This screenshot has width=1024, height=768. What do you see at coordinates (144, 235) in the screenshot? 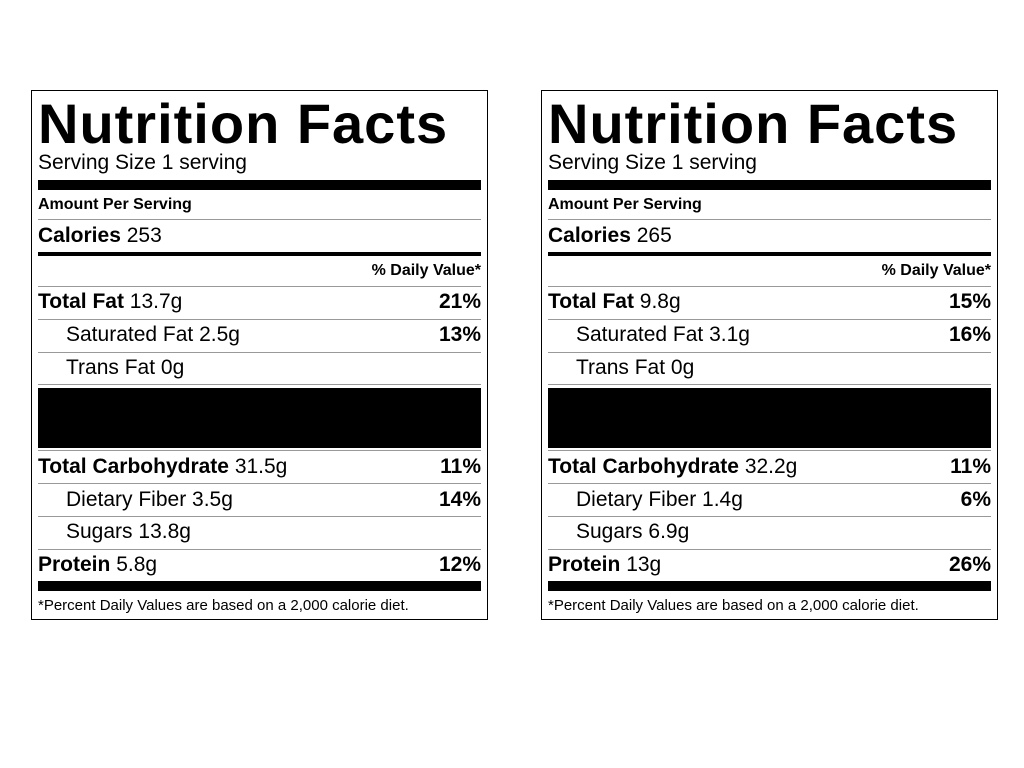
I see `calories-value: 253` at bounding box center [144, 235].